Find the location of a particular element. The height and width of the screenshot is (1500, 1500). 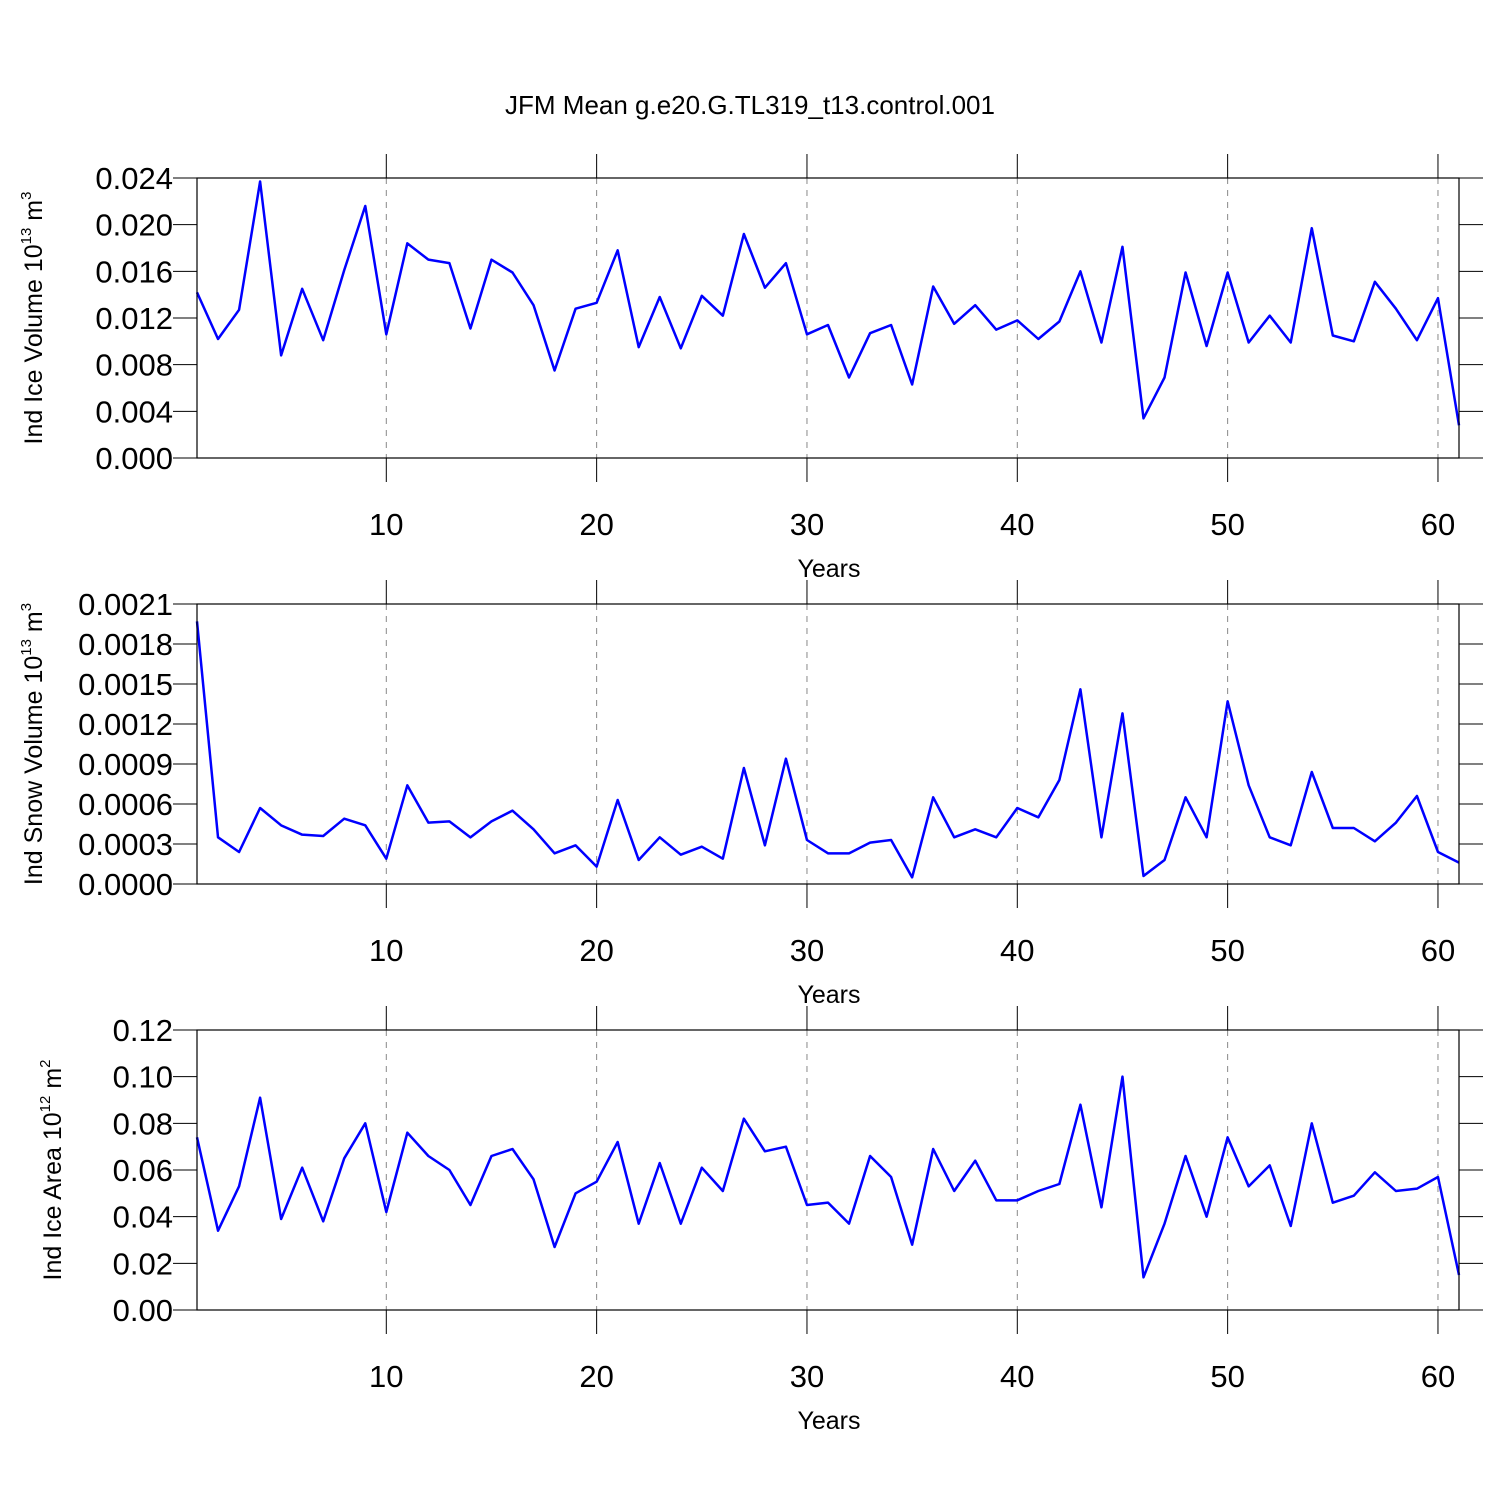

y-axis-label-part: Ind Ice Area 10 is located at coordinates (53, 1196).